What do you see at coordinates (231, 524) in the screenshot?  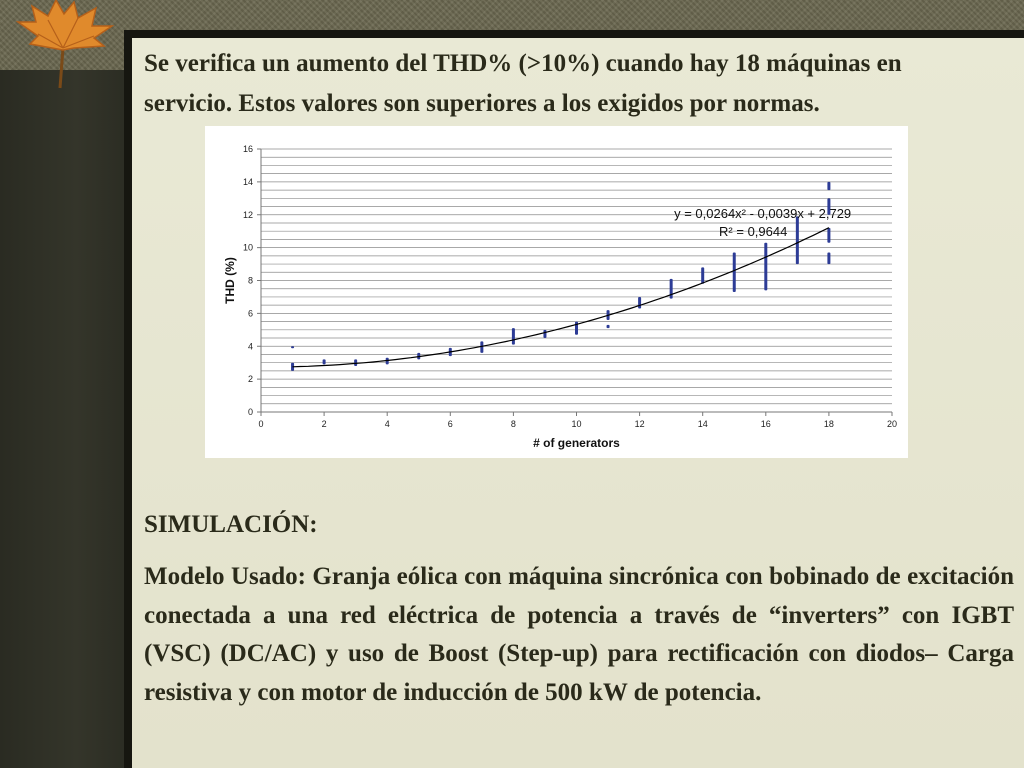 I see `section-heading: SIMULACIÓN:` at bounding box center [231, 524].